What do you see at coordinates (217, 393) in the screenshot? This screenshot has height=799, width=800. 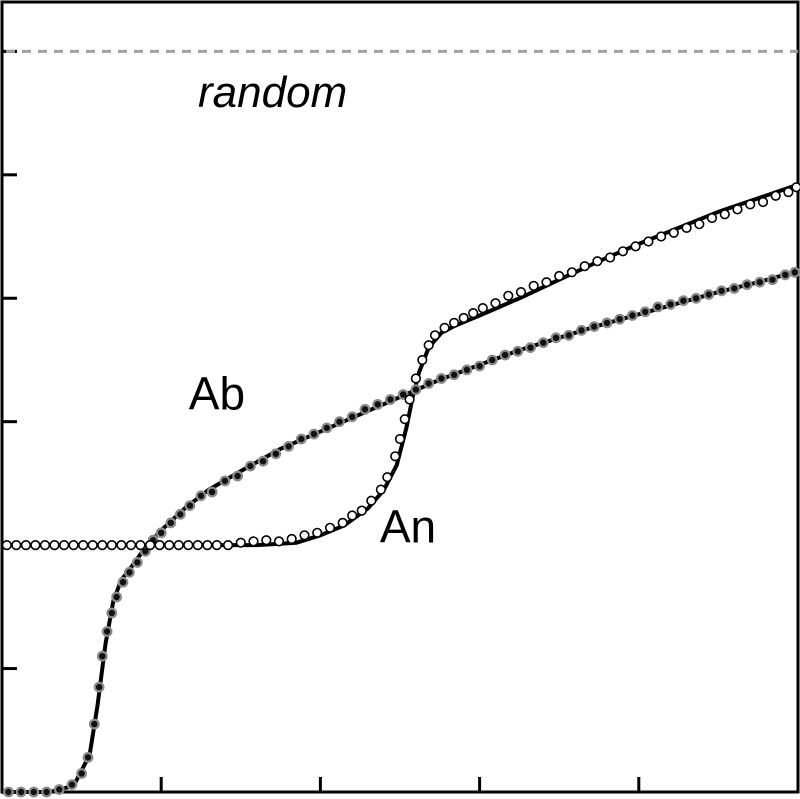 I see `series-label-ab: Ab` at bounding box center [217, 393].